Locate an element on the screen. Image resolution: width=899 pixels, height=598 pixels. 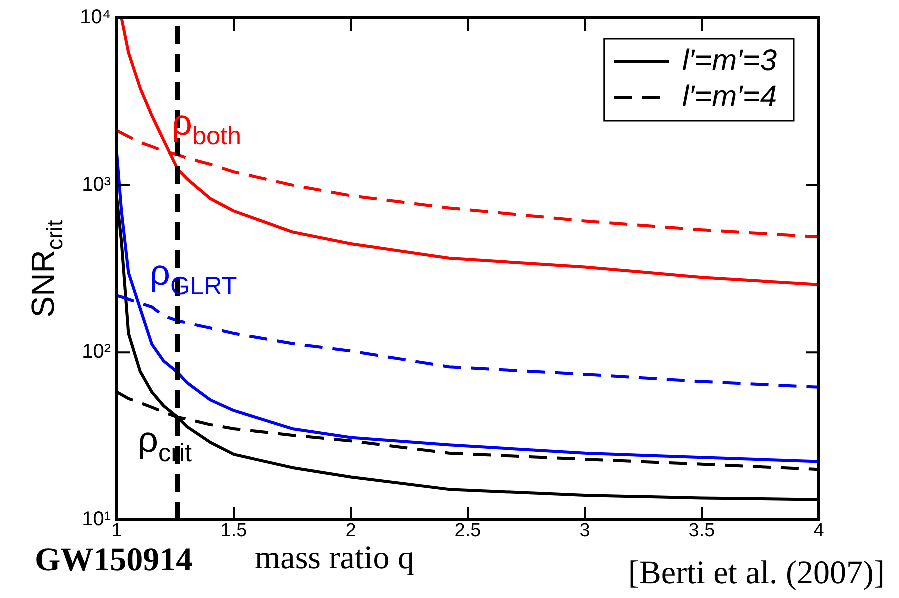
x-axis-title: mass ratio q is located at coordinates (334, 558).